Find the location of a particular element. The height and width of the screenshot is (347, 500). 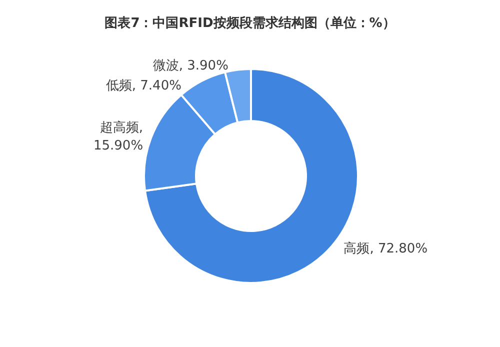

chart-title: 图表7：中国RFID按频段需求结构图（单位：%） is located at coordinates (250, 23).